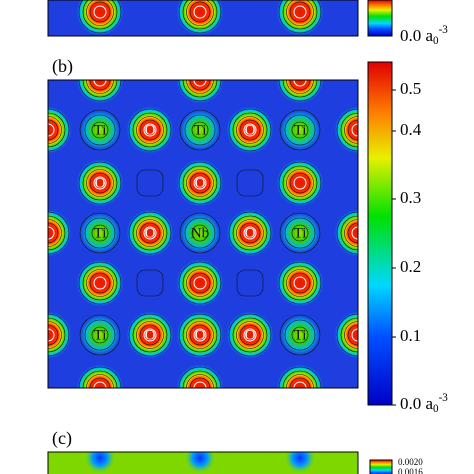  I want to click on colorbar-a, so click(380, 18).